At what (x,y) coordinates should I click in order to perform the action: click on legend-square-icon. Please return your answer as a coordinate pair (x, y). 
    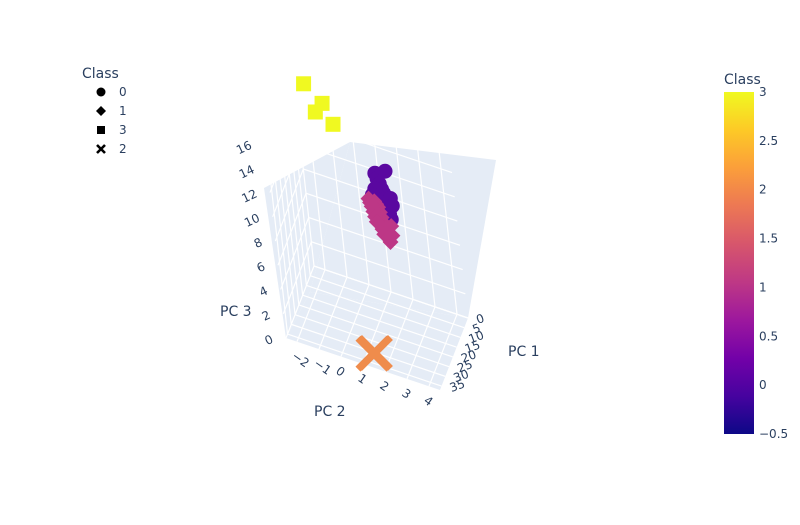
    Looking at the image, I should click on (101, 130).